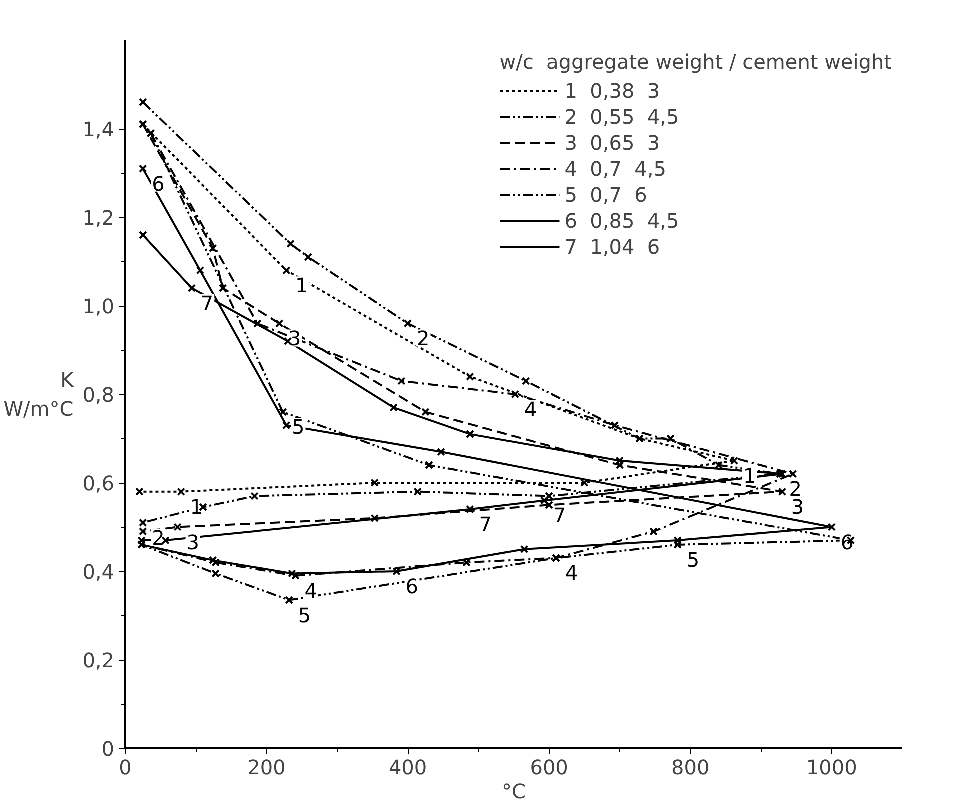 The height and width of the screenshot is (808, 962). Describe the element at coordinates (615, 169) in the screenshot. I see `legend-label: 4 0,7 4,5` at that location.